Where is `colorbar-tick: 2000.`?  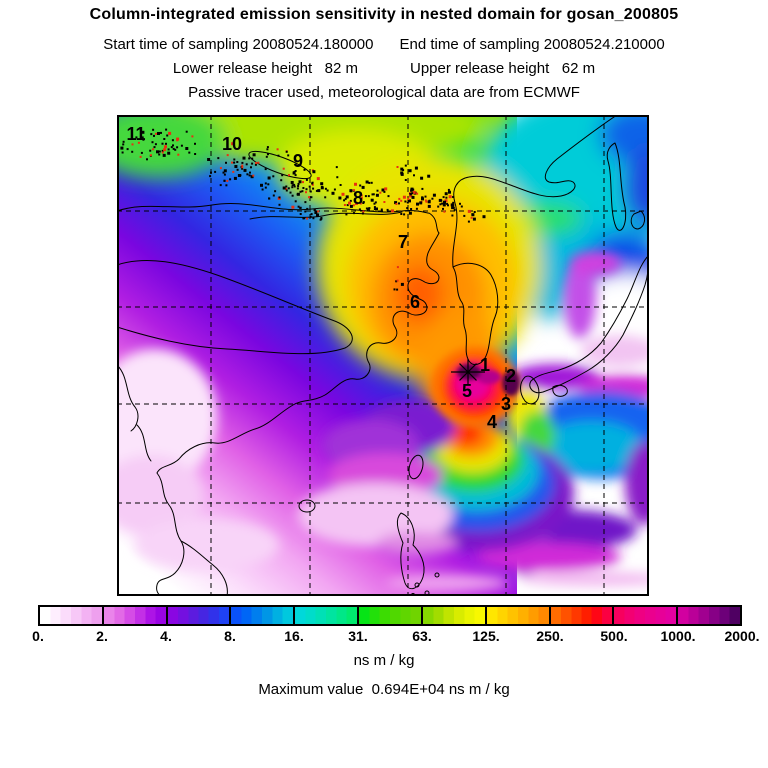
colorbar-tick: 2000. is located at coordinates (742, 636).